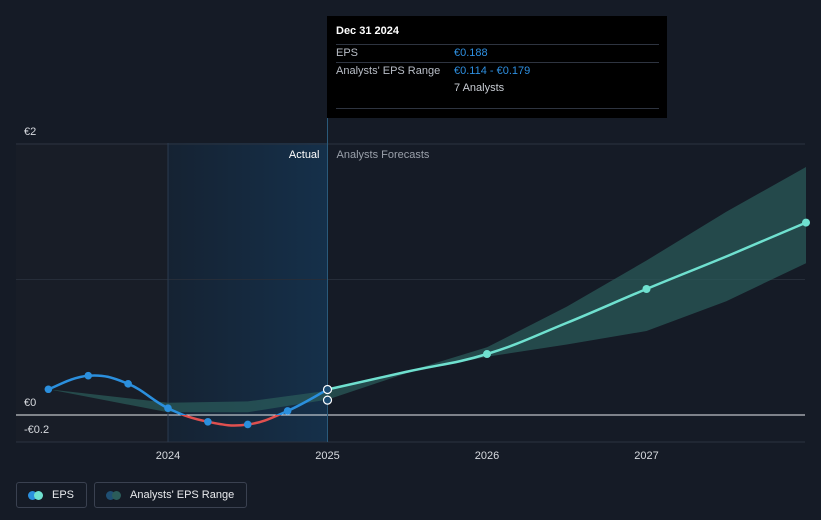 This screenshot has height=520, width=821. I want to click on legend-eps-label: EPS, so click(63, 495).